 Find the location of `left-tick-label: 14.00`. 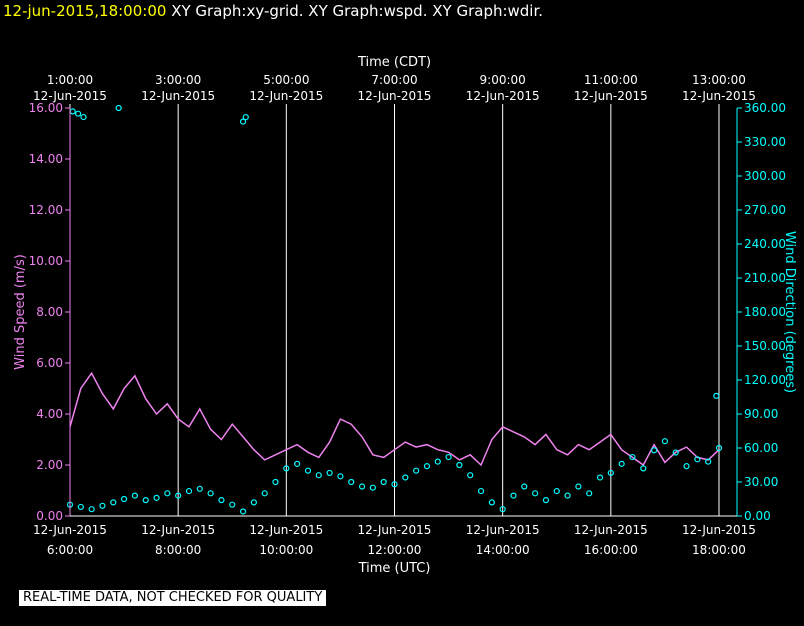

left-tick-label: 14.00 is located at coordinates (46, 159).